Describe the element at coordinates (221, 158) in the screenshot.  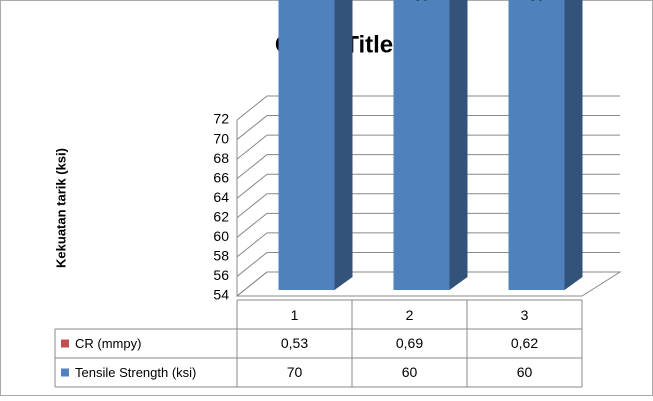
I see `y-tick-label: 68` at that location.